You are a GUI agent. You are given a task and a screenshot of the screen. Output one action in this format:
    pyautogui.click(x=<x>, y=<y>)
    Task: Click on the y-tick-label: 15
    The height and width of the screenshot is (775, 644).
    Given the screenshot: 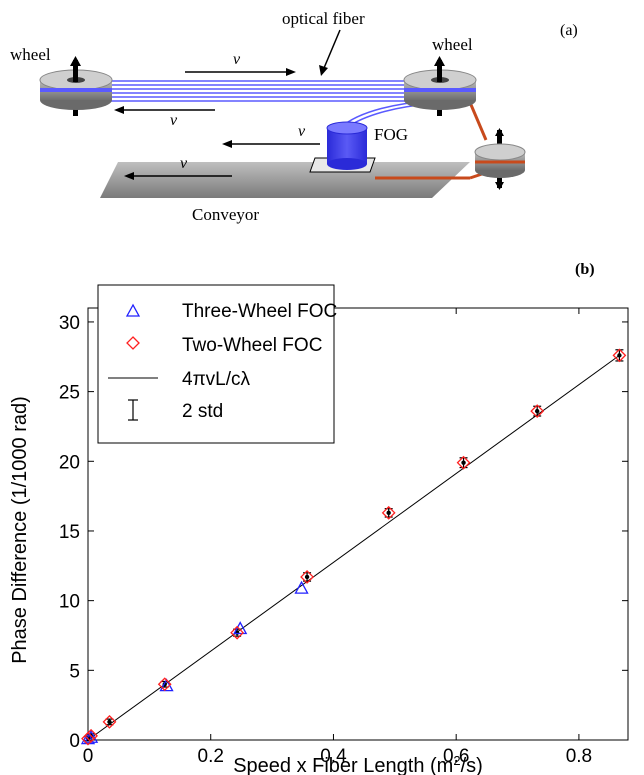 What is the action you would take?
    pyautogui.click(x=69, y=532)
    